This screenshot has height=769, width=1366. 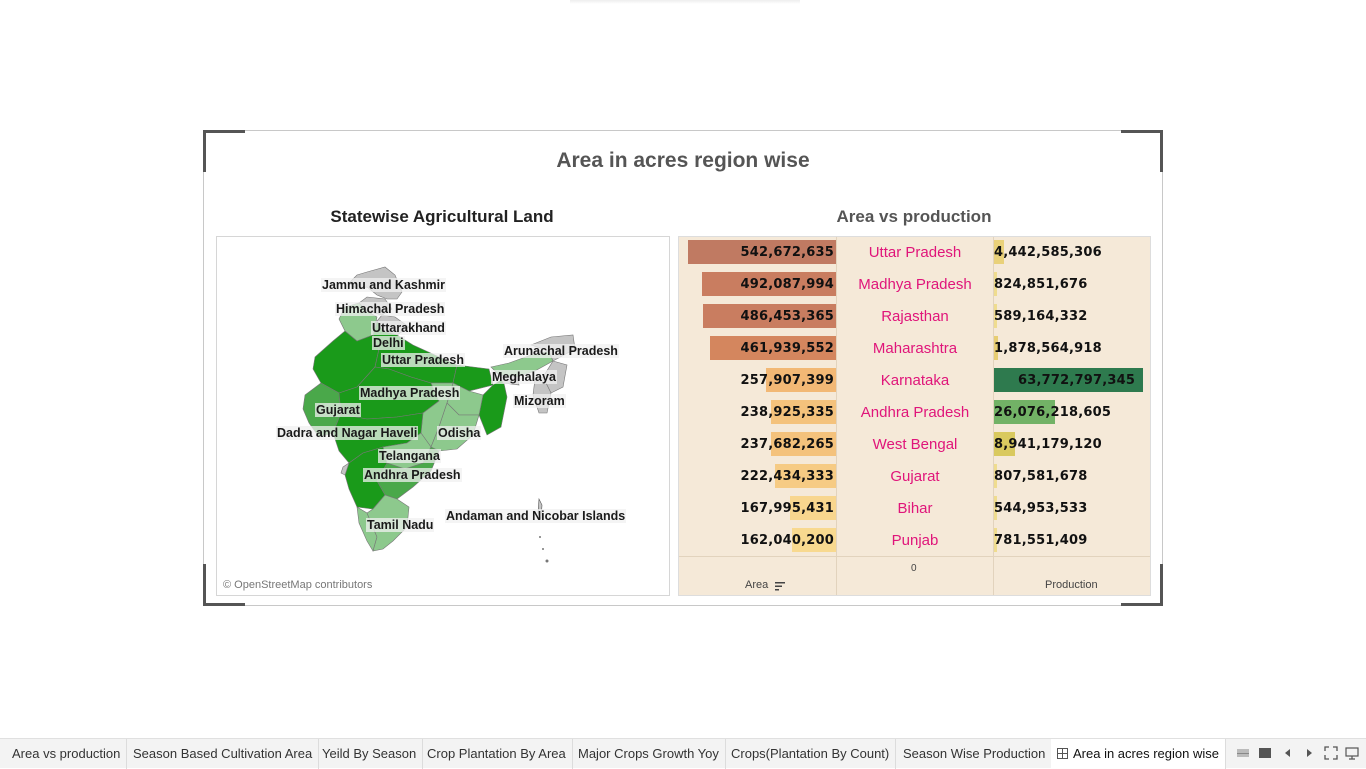 I want to click on chart-row: 492,087,994 Madhya Pradesh 824,851,676, so click(x=915, y=285).